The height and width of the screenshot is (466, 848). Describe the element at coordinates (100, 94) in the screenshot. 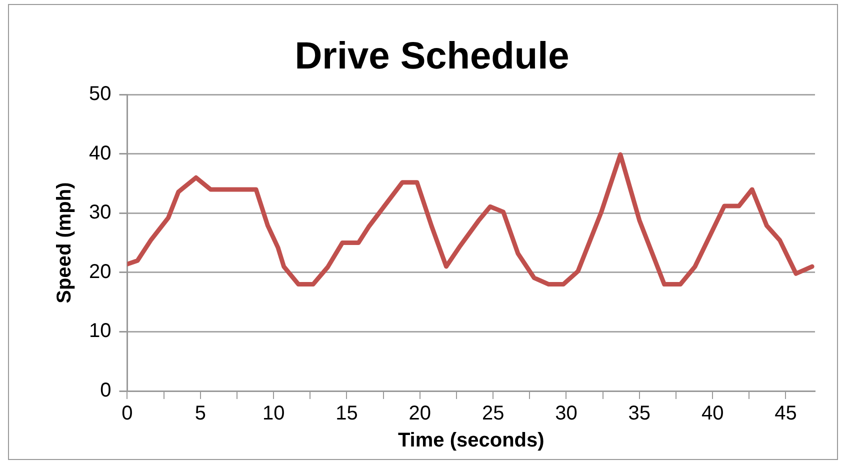

I see `y-tick-label: 50` at that location.